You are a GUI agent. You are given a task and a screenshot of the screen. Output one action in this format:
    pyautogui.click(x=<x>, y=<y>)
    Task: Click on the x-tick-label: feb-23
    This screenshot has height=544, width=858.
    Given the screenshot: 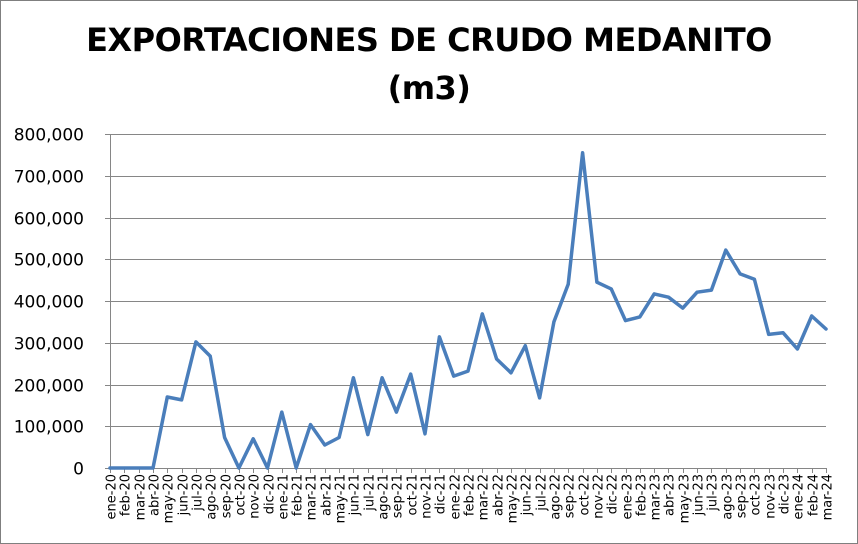 What is the action you would take?
    pyautogui.click(x=642, y=495)
    